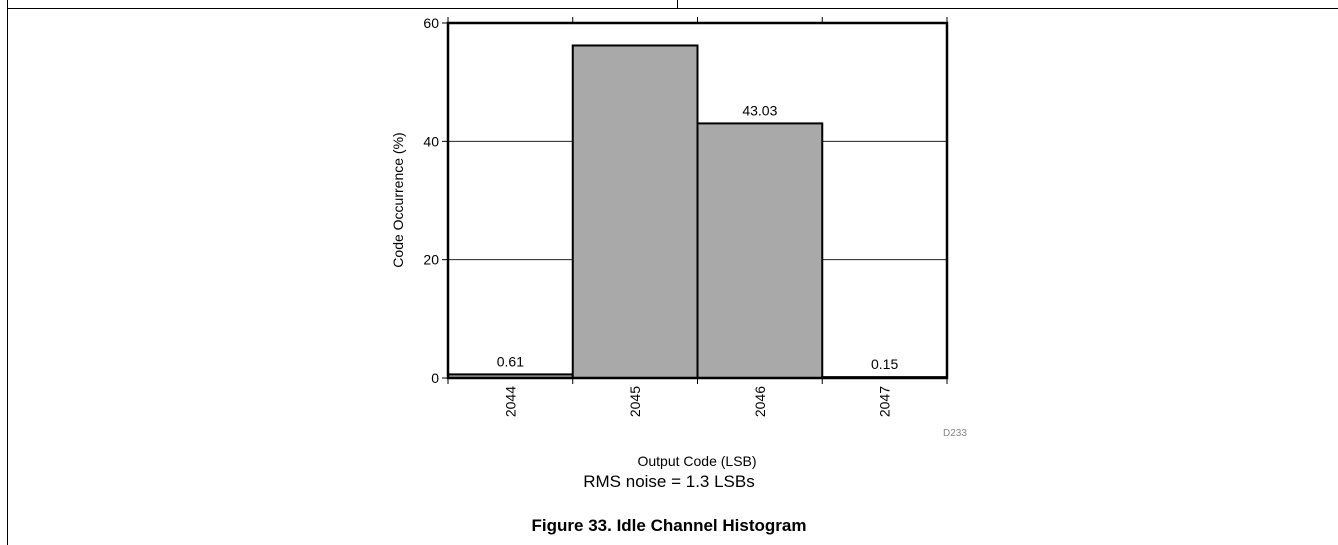  What do you see at coordinates (431, 141) in the screenshot?
I see `y-tick-label-40: 40` at bounding box center [431, 141].